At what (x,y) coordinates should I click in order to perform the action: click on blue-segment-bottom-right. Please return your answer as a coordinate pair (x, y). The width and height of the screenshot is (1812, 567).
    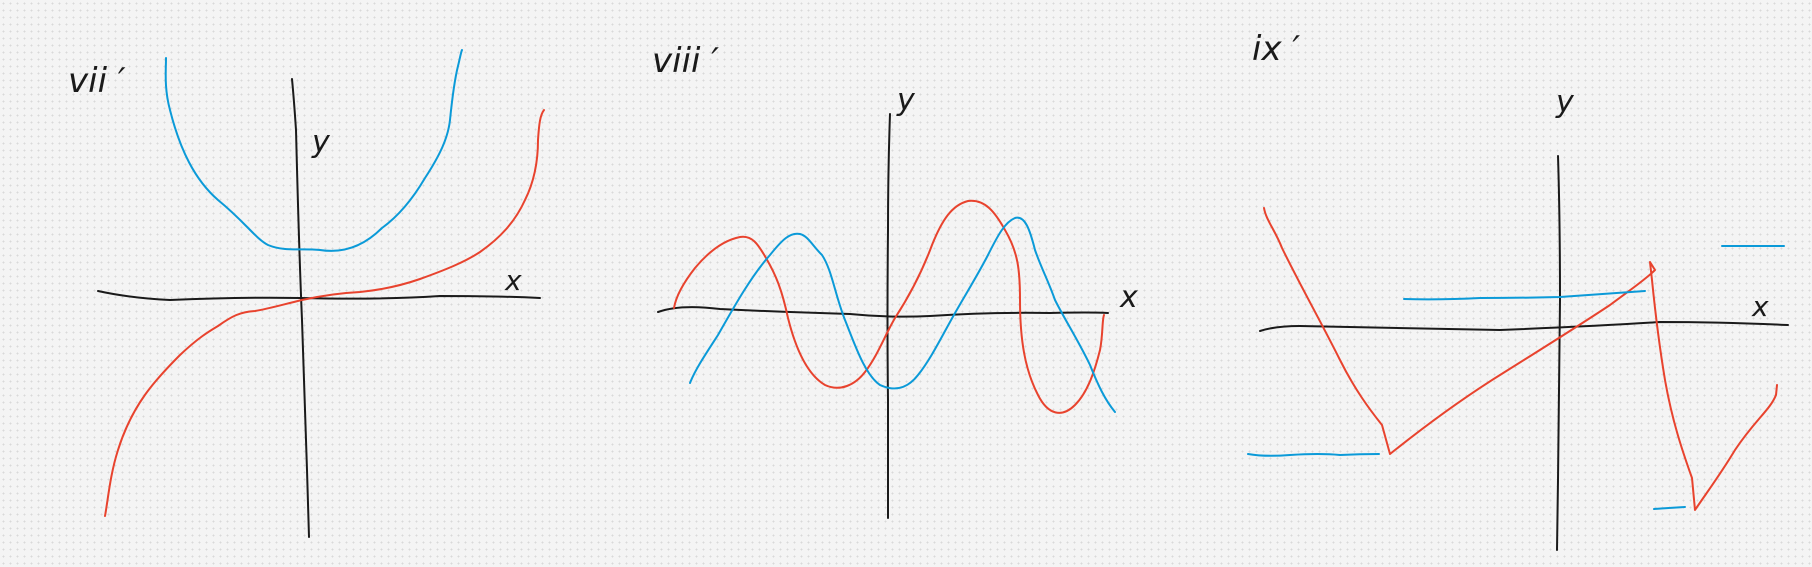
    Looking at the image, I should click on (1669, 508).